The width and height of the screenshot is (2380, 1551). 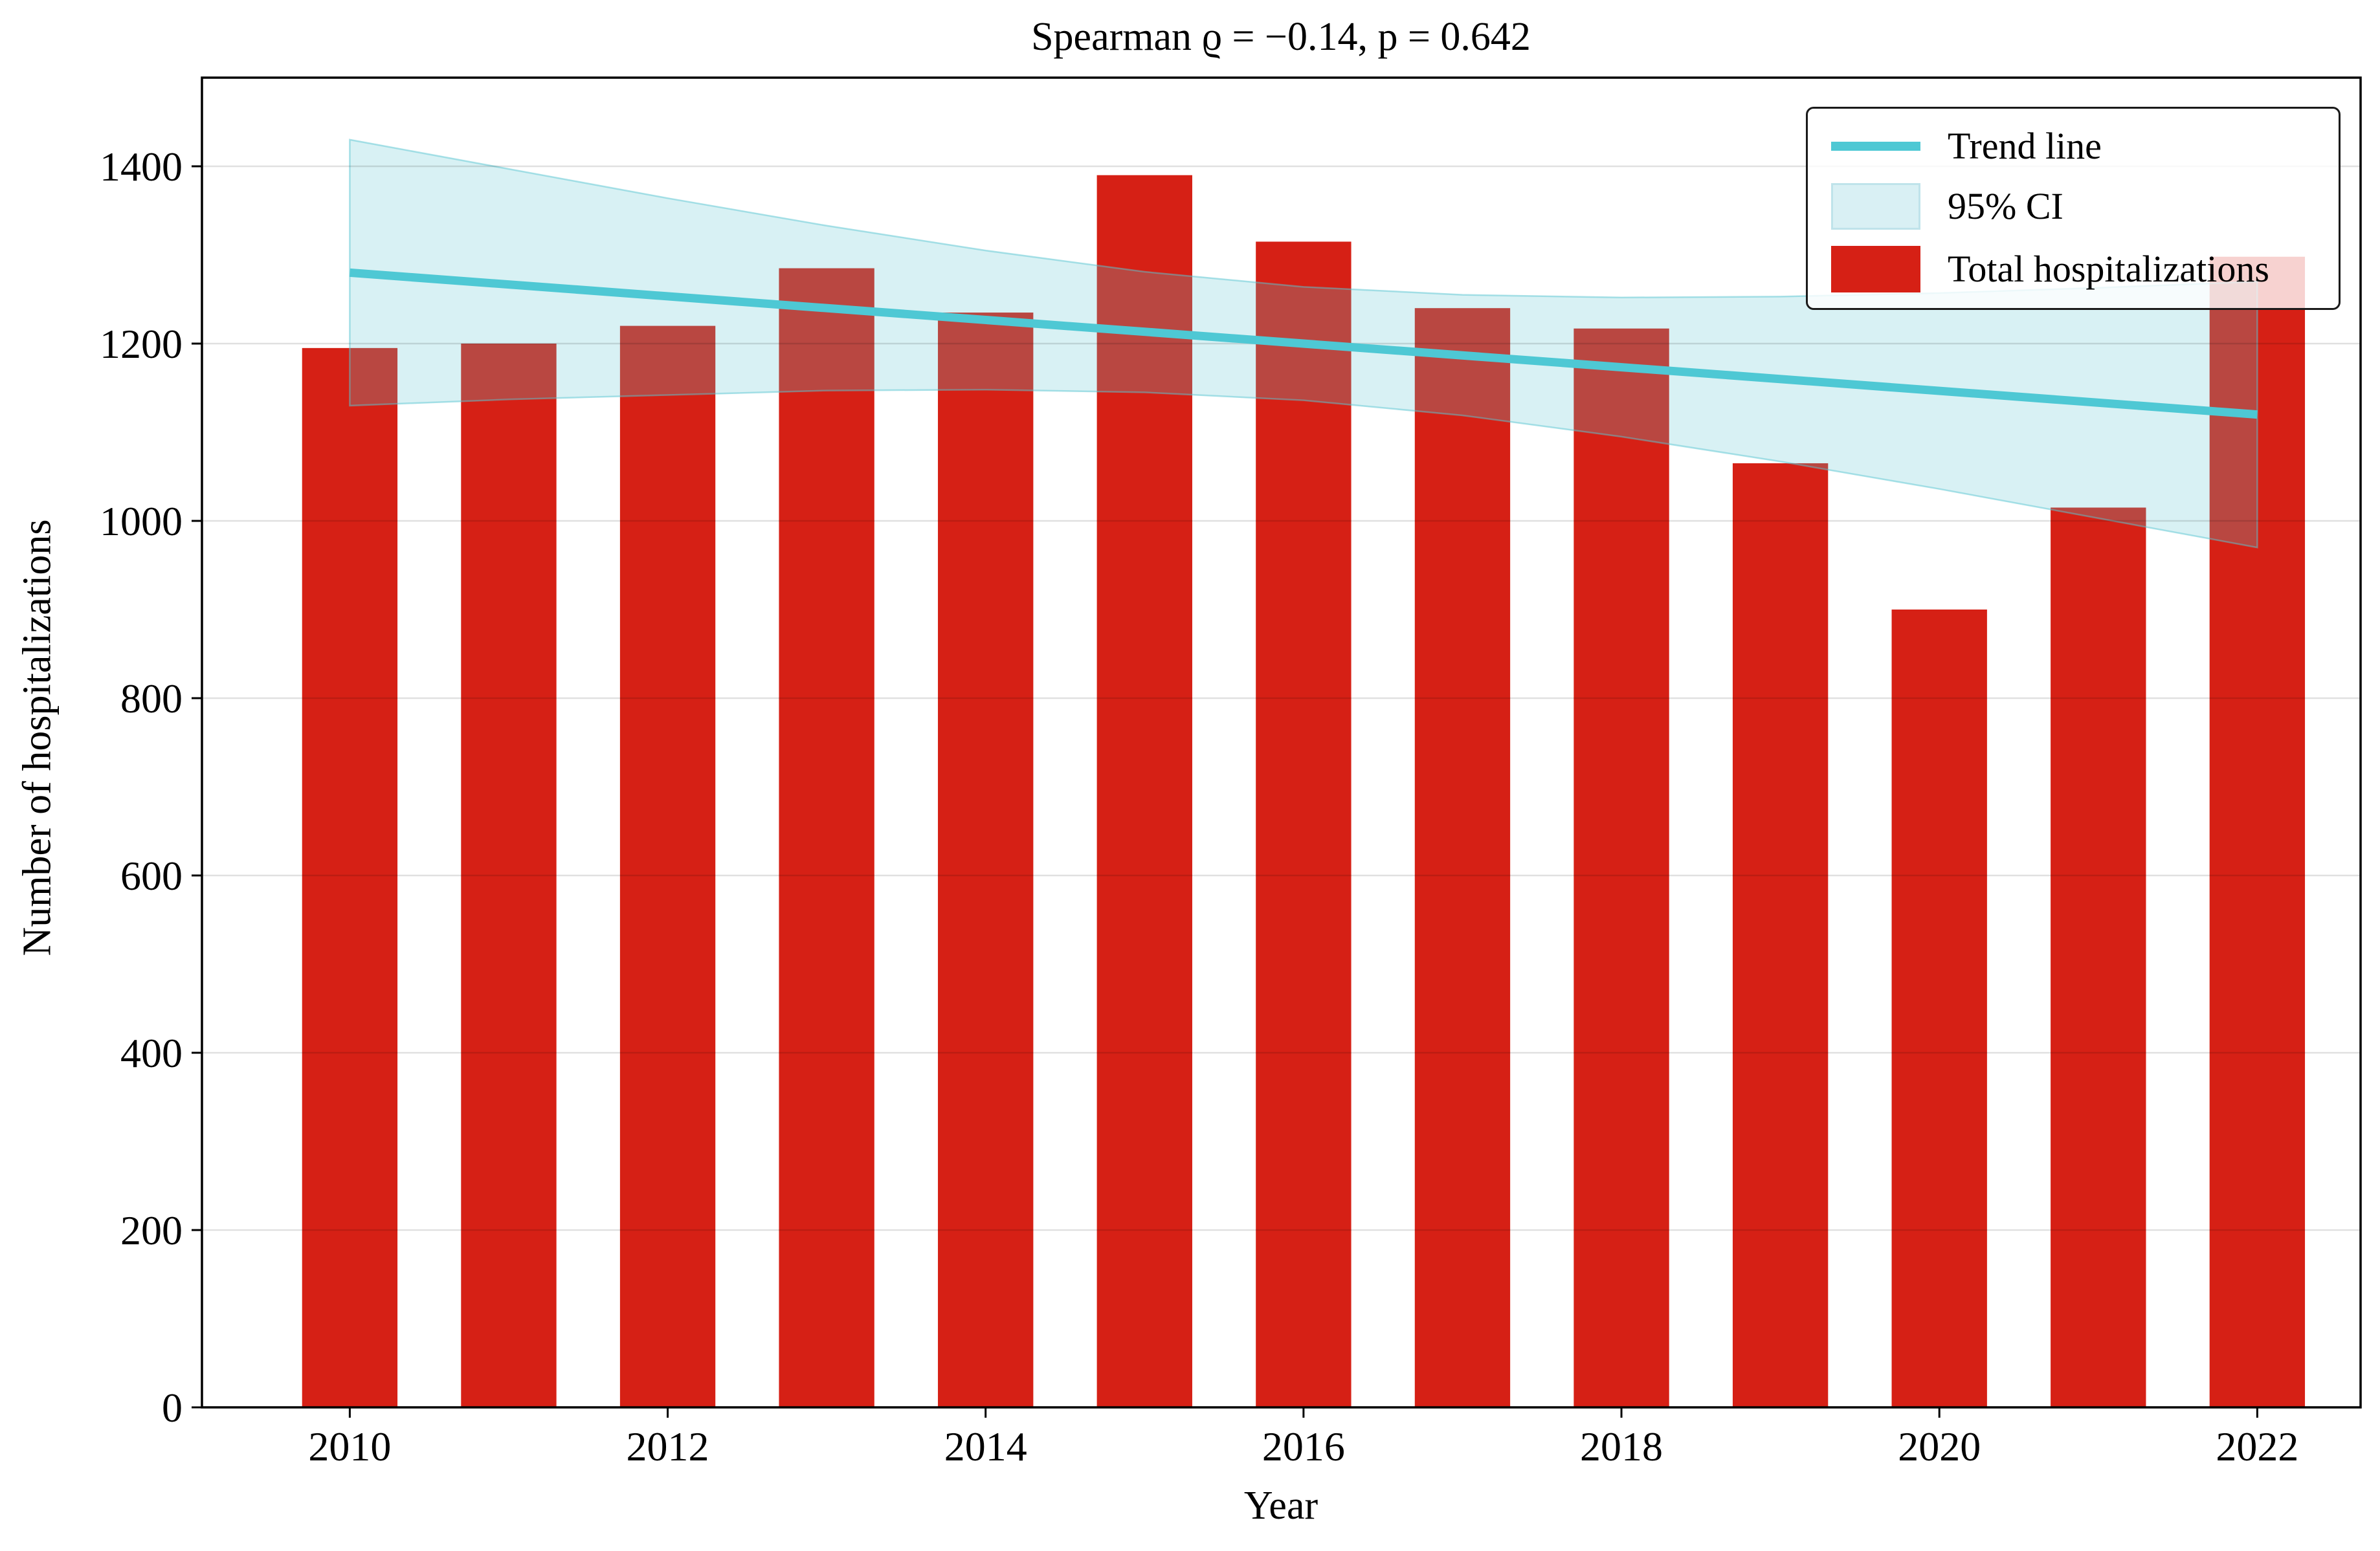 I want to click on bar-2013, so click(x=827, y=837).